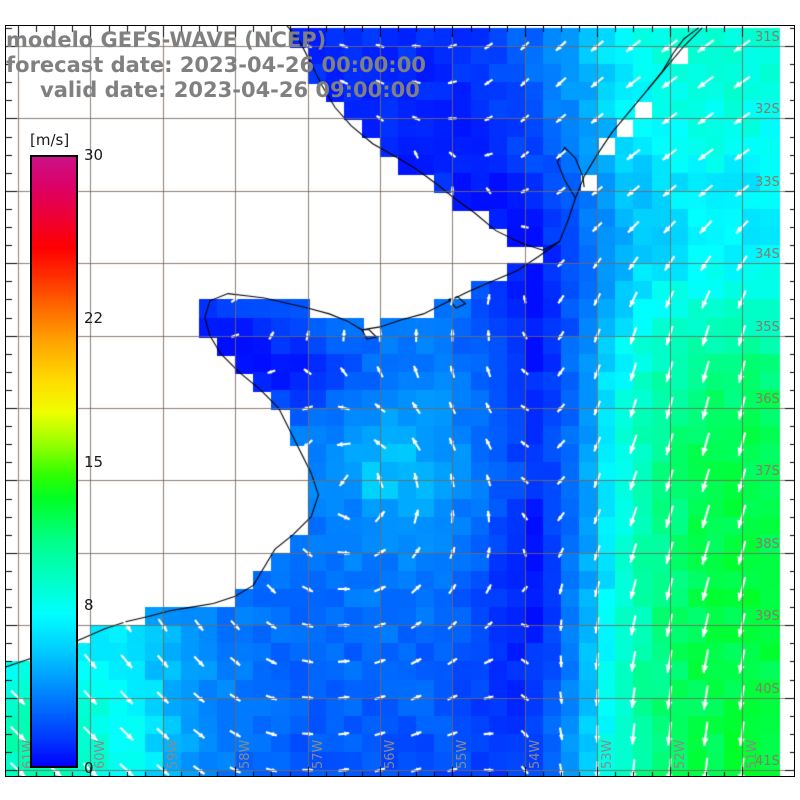  I want to click on colorbar-tick-30: 30, so click(94, 155).